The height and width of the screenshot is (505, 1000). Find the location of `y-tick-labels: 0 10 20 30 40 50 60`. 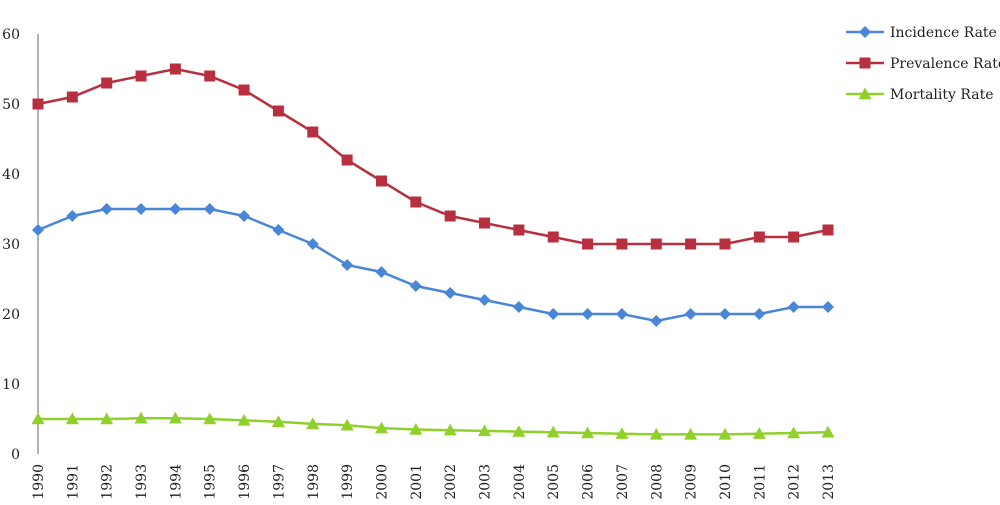

y-tick-labels: 0 10 20 30 40 50 60 is located at coordinates (11, 245).